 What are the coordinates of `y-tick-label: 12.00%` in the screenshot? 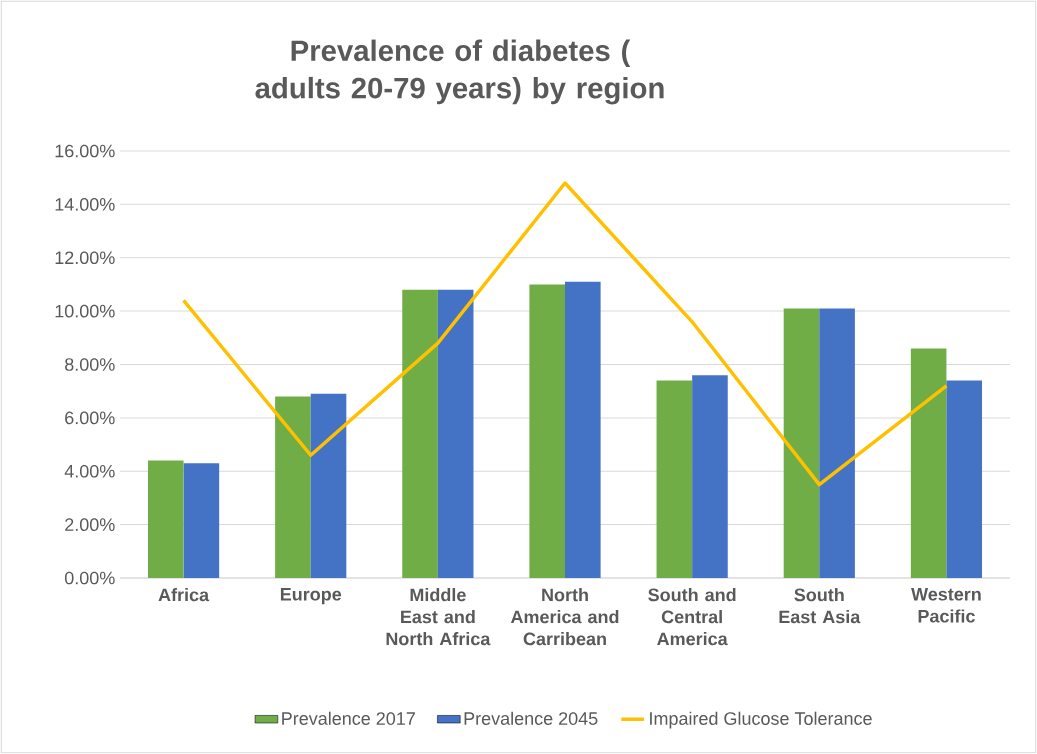 It's located at (85, 258).